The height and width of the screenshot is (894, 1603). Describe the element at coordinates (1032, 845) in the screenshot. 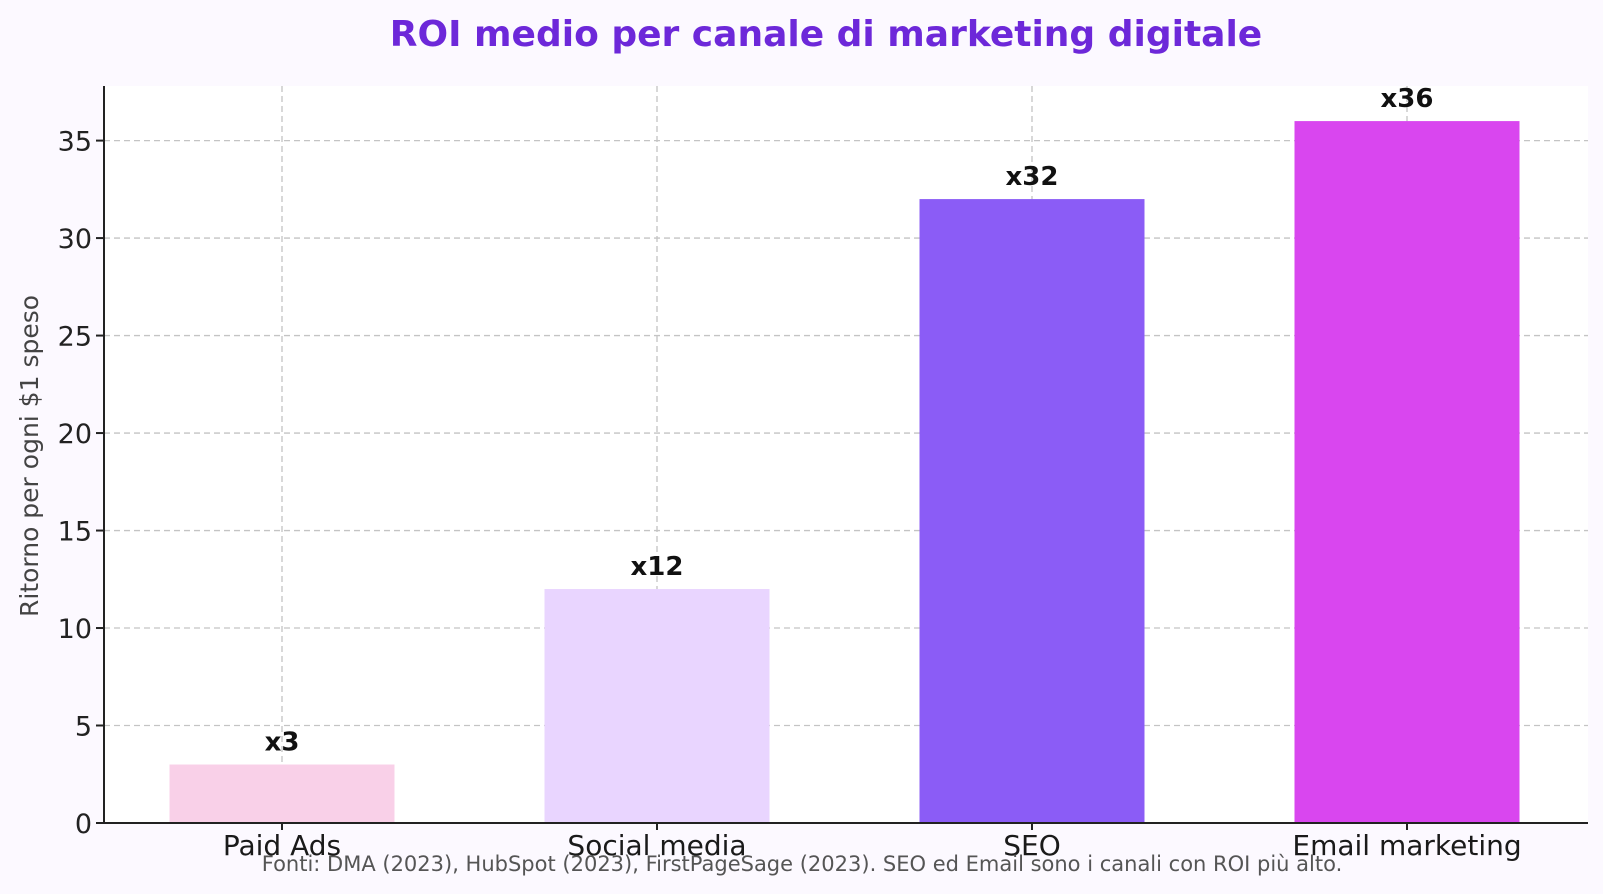

I see `x-tick-label: SEO` at that location.